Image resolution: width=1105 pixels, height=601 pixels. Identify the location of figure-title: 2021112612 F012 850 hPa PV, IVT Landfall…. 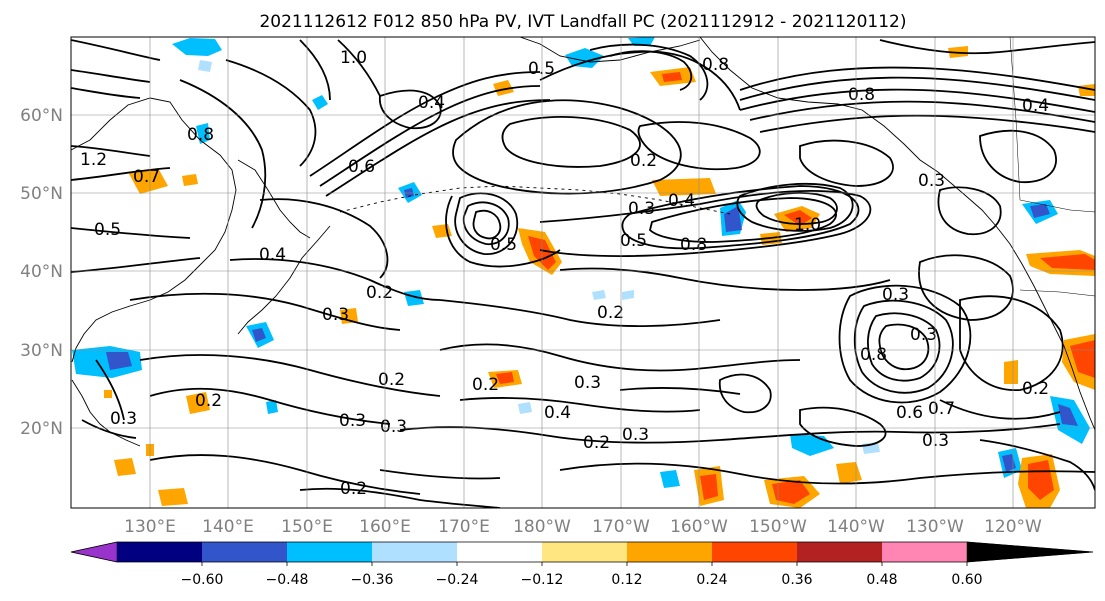
(582, 22).